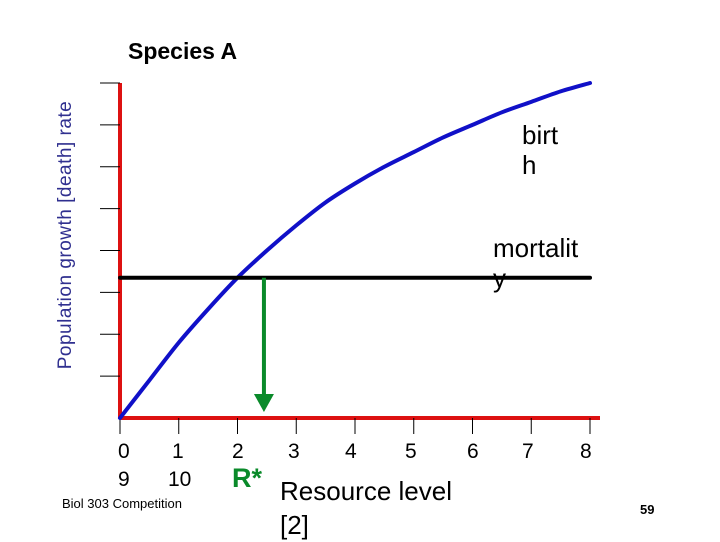 The height and width of the screenshot is (542, 720). I want to click on x-tick-label: 7, so click(528, 451).